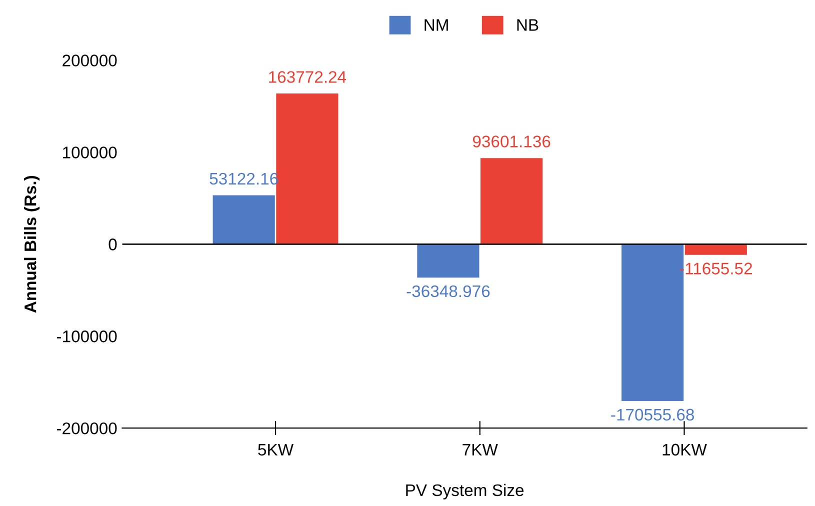 Image resolution: width=815 pixels, height=506 pixels. I want to click on y-tick-label: 200000, so click(89, 60).